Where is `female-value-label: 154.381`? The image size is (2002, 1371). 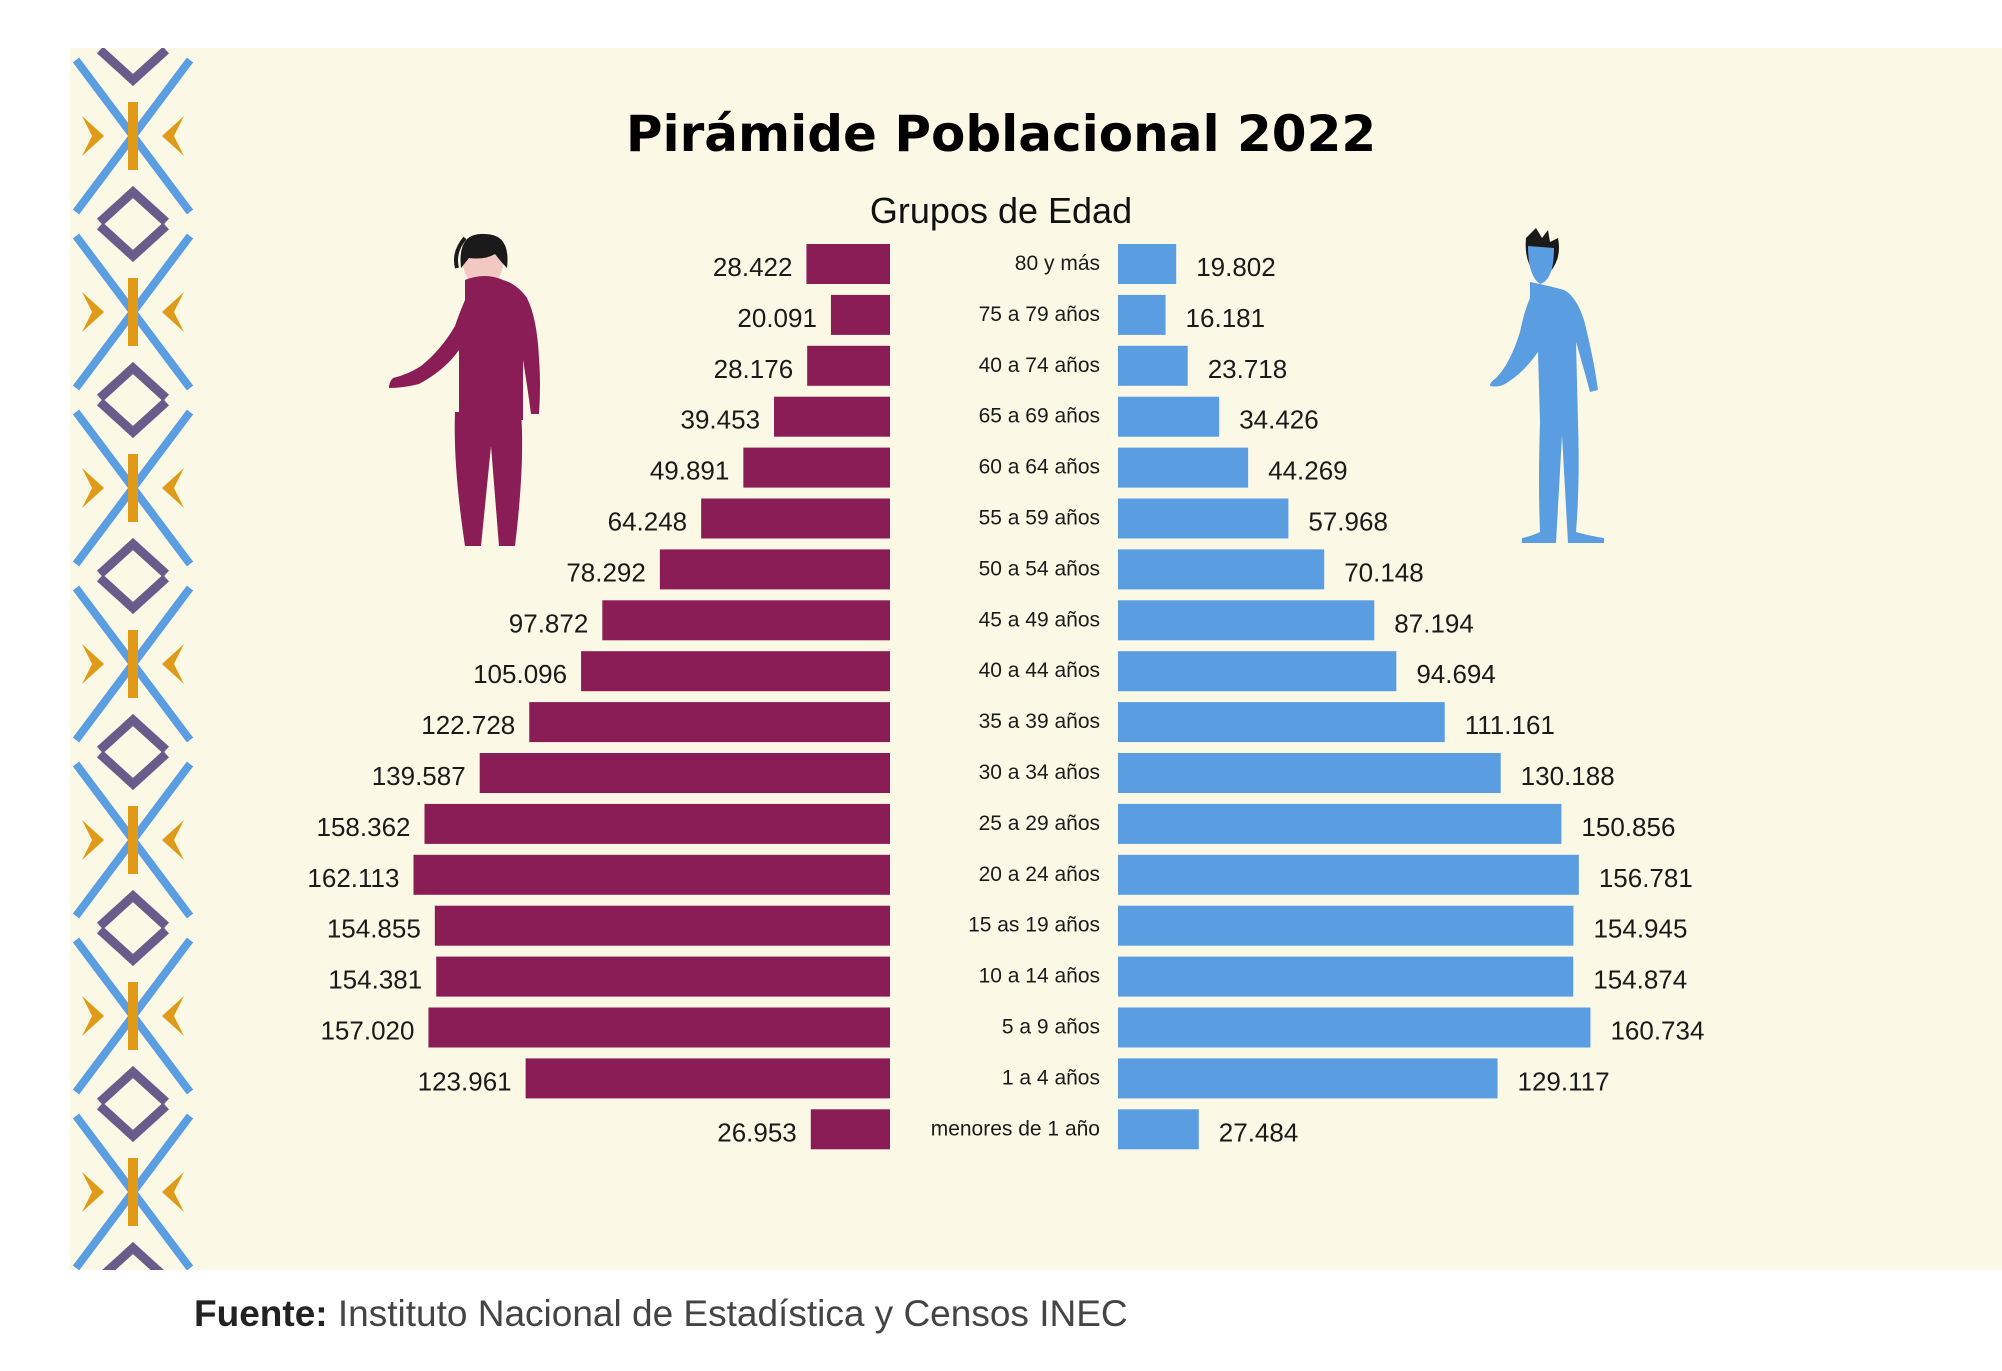
female-value-label: 154.381 is located at coordinates (375, 980).